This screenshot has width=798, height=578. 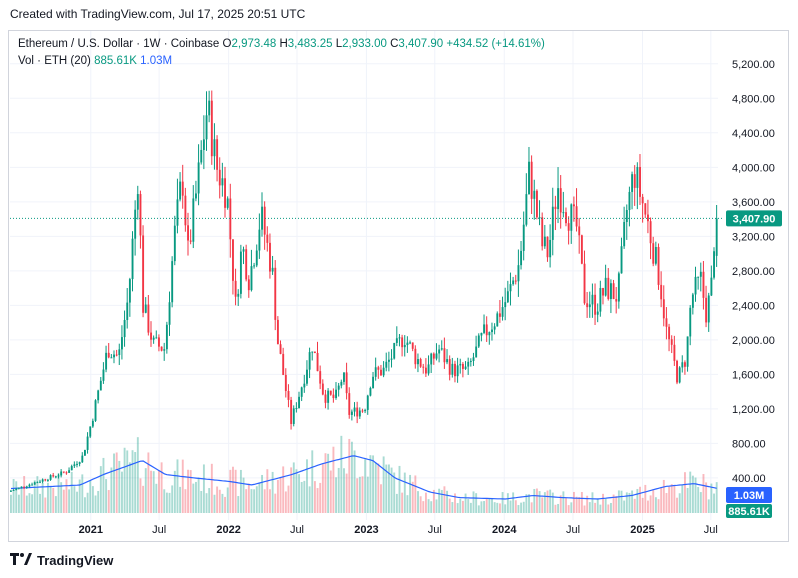 What do you see at coordinates (749, 512) in the screenshot?
I see `volume-badge-label: 885.61K` at bounding box center [749, 512].